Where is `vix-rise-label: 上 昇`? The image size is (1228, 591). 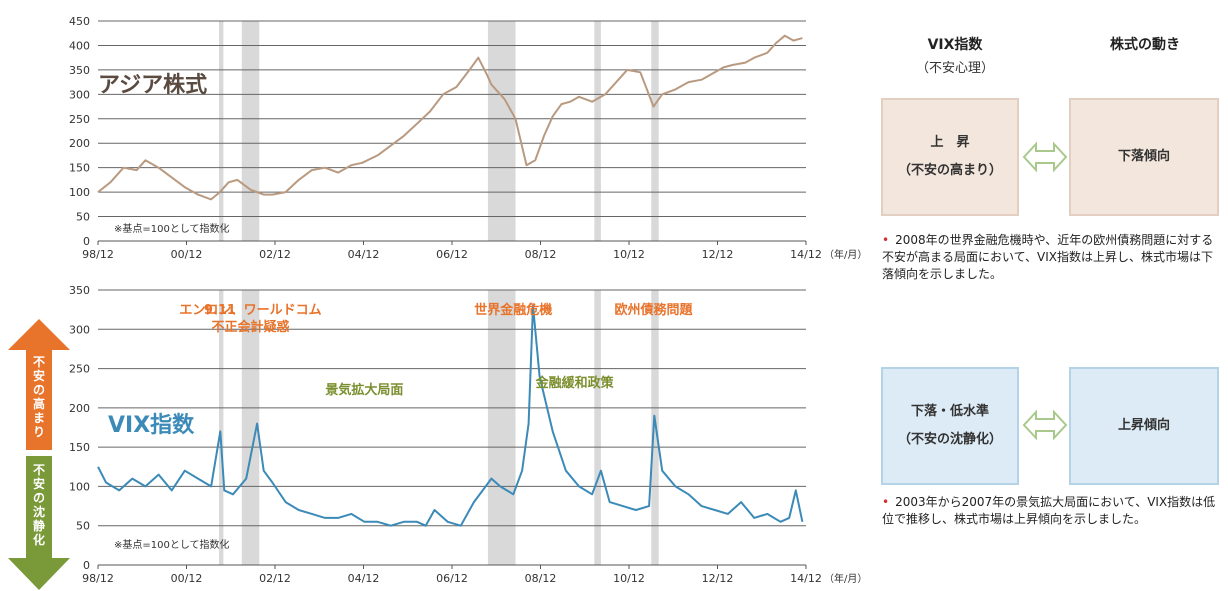 vix-rise-label: 上 昇 is located at coordinates (950, 142).